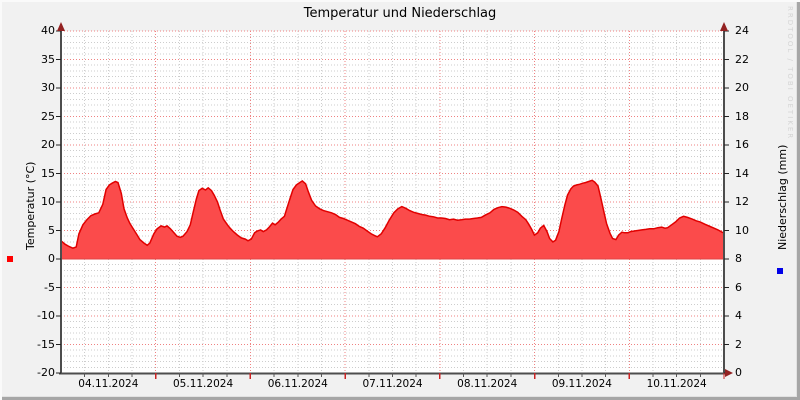  Describe the element at coordinates (108, 384) in the screenshot. I see `x-date-tick-label: 04.11.2024` at that location.